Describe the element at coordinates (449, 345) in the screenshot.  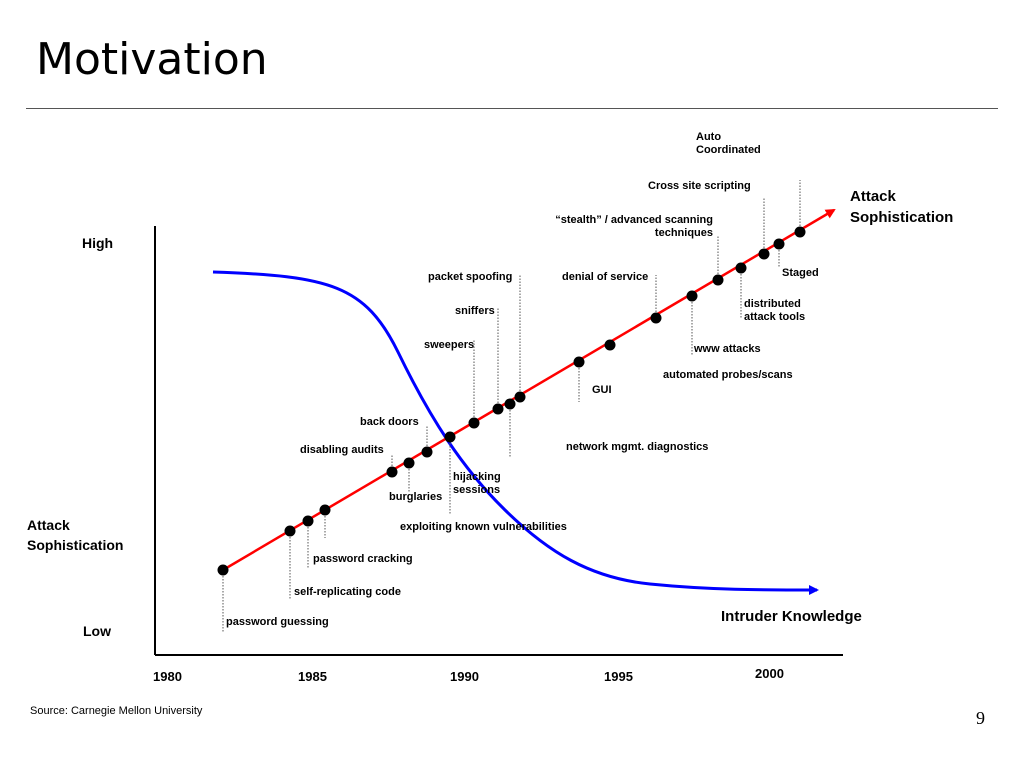
I see `event-label: sweepers` at that location.